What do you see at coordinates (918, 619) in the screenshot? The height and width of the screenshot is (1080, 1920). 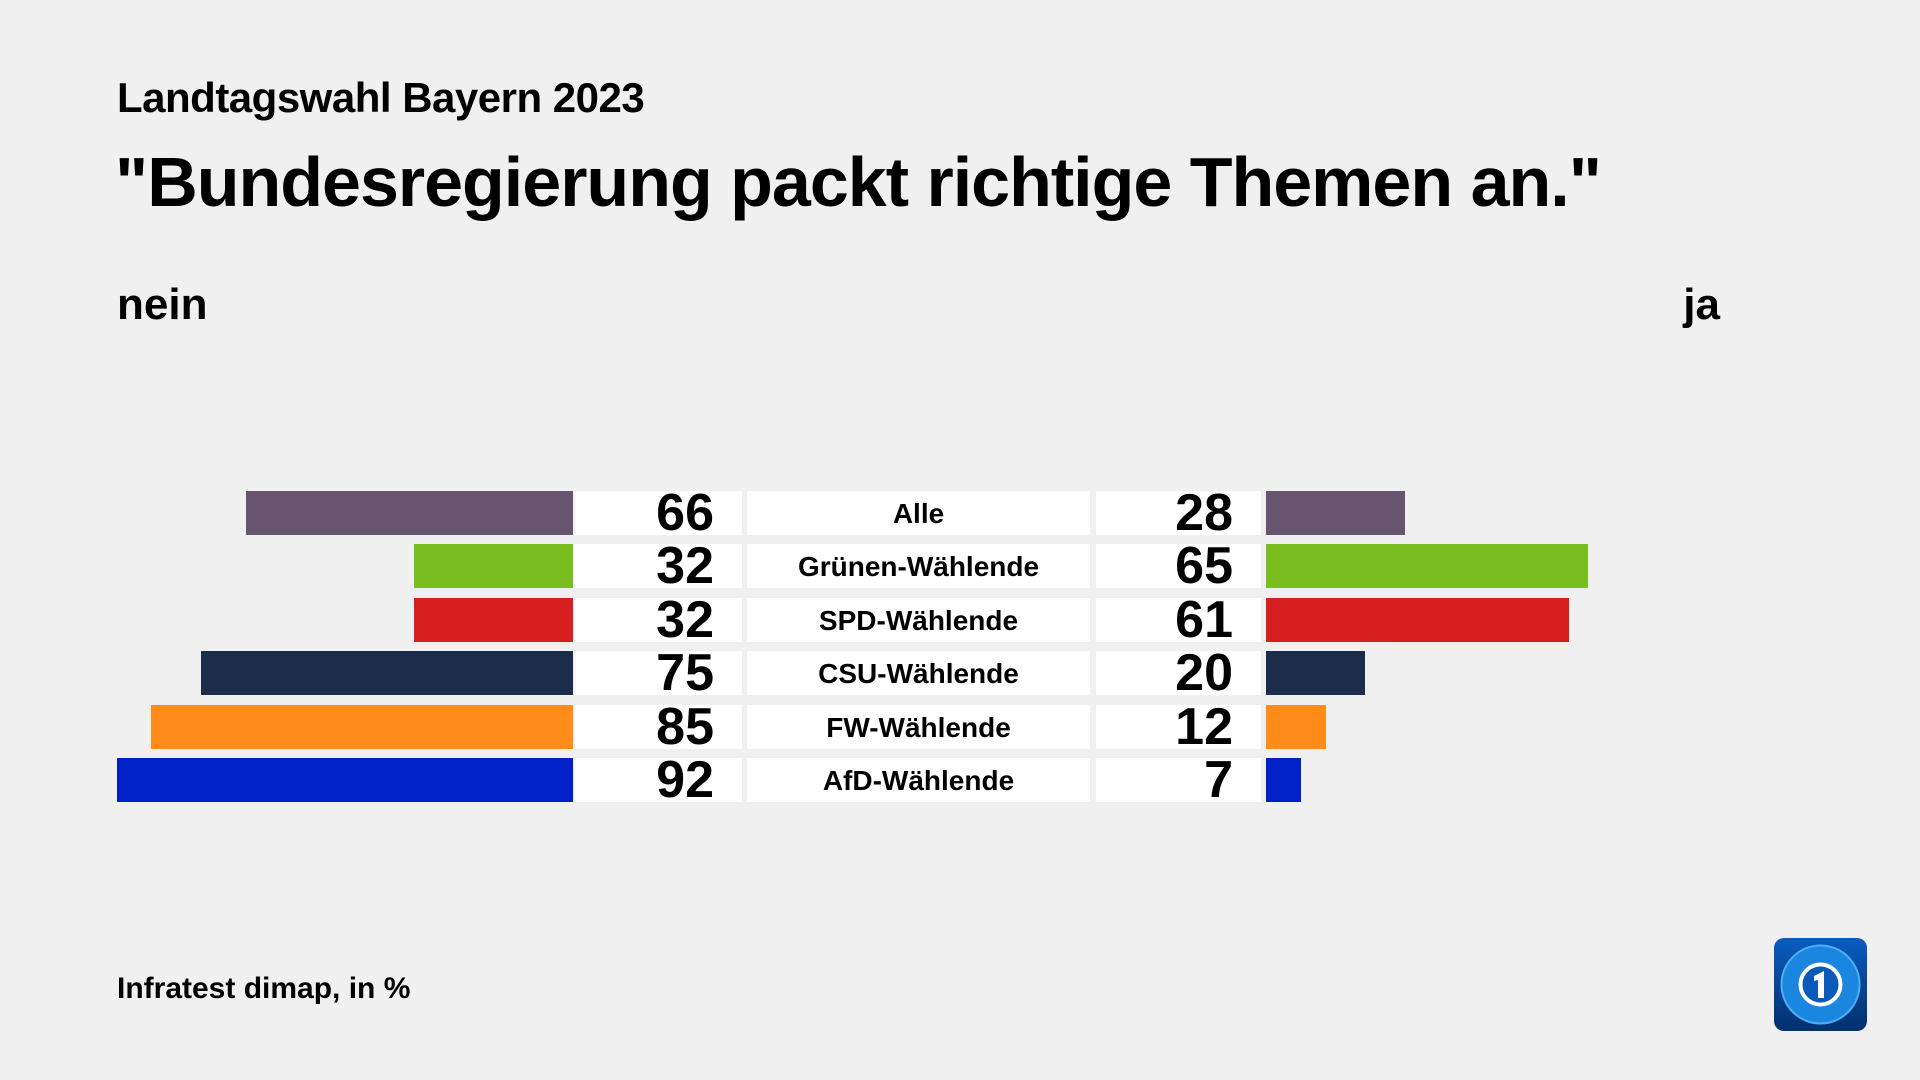 I see `category-label: SPD-Wählende` at bounding box center [918, 619].